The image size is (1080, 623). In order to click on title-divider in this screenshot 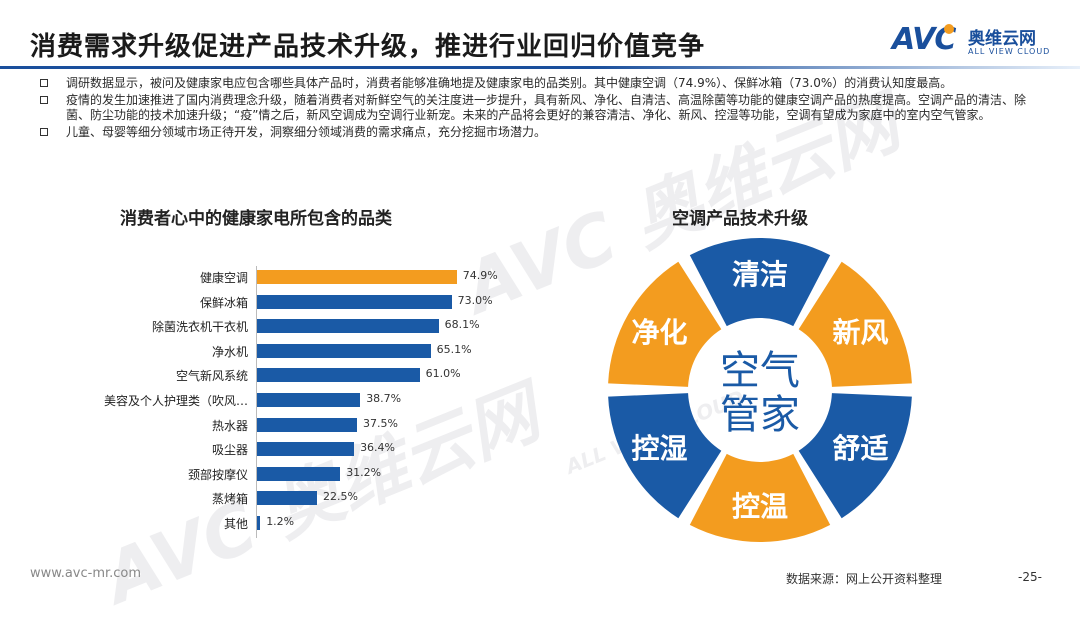, I will do `click(540, 67)`.